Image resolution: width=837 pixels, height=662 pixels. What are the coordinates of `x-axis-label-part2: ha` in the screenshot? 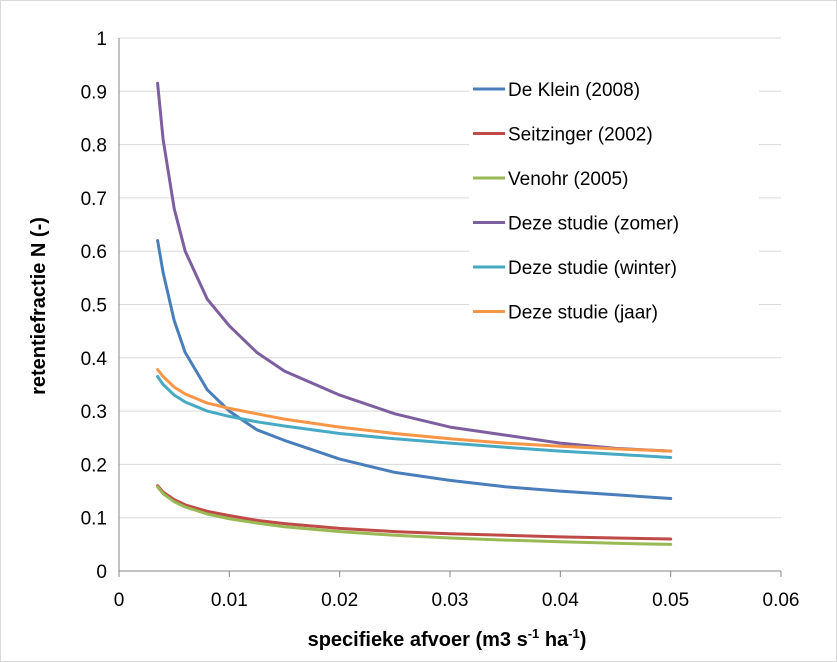 It's located at (554, 640).